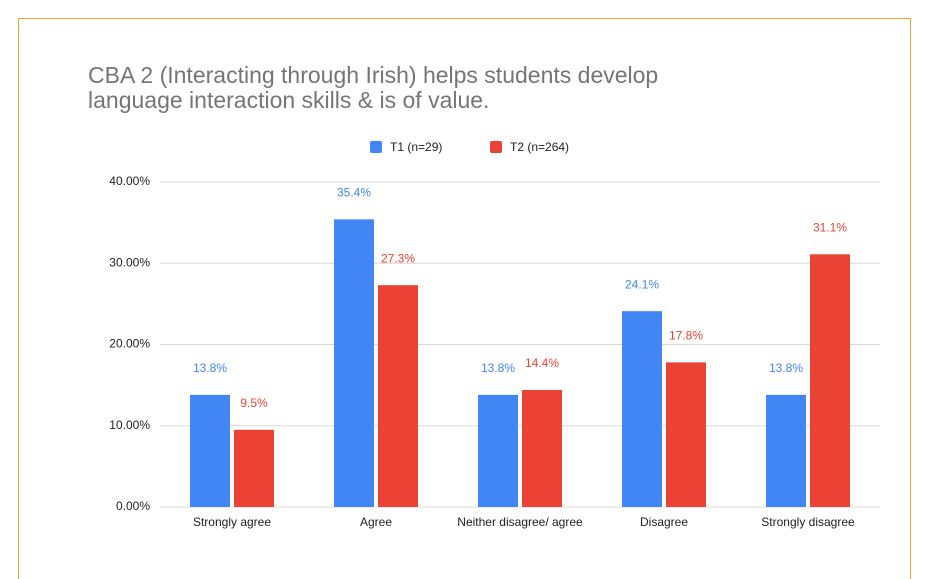  I want to click on y-tick-label: 40.00%, so click(129, 181).